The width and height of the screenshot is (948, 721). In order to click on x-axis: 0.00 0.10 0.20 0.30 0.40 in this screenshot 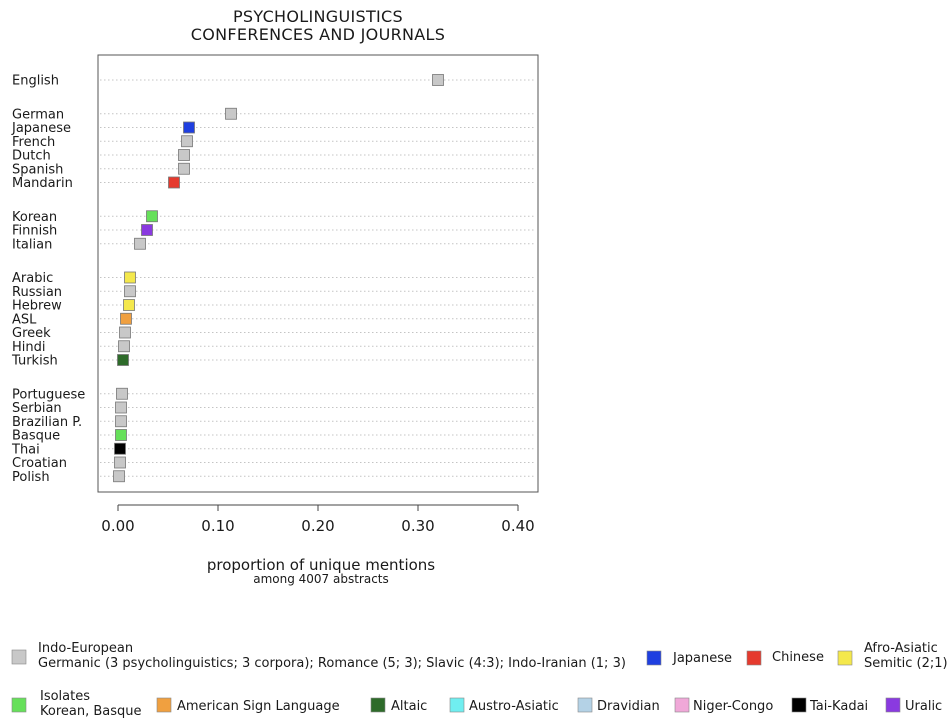, I will do `click(318, 519)`.